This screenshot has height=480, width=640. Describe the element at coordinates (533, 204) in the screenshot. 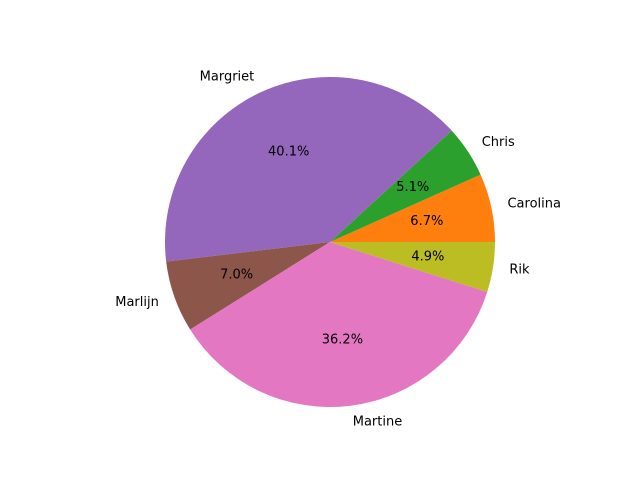

I see `pie-label-carolina: Carolina` at that location.